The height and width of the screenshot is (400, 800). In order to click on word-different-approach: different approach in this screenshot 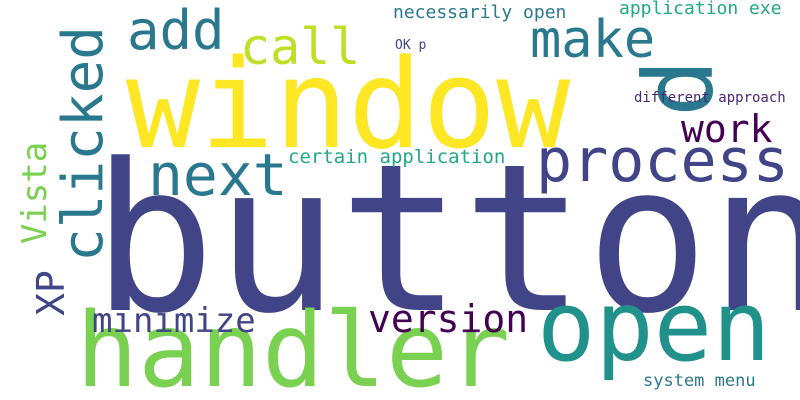, I will do `click(710, 98)`.